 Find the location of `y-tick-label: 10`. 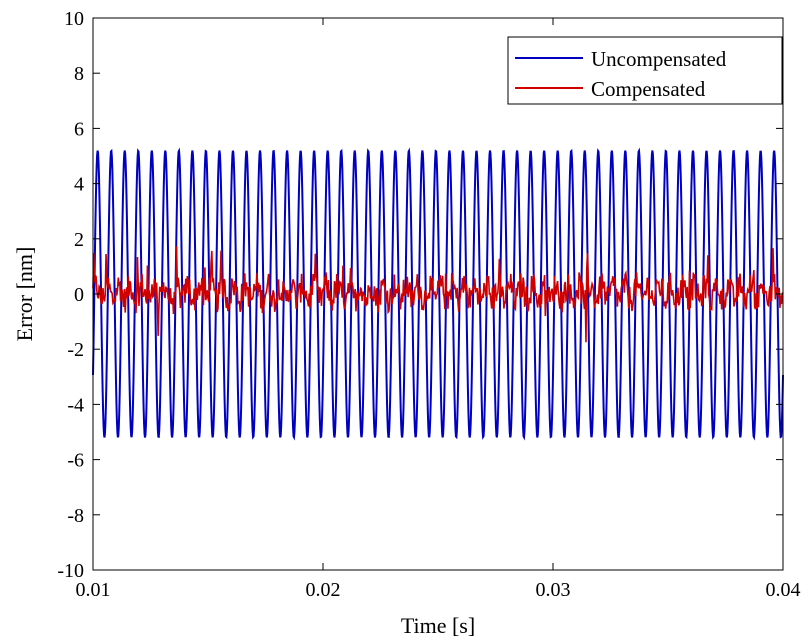

y-tick-label: 10 is located at coordinates (74, 19).